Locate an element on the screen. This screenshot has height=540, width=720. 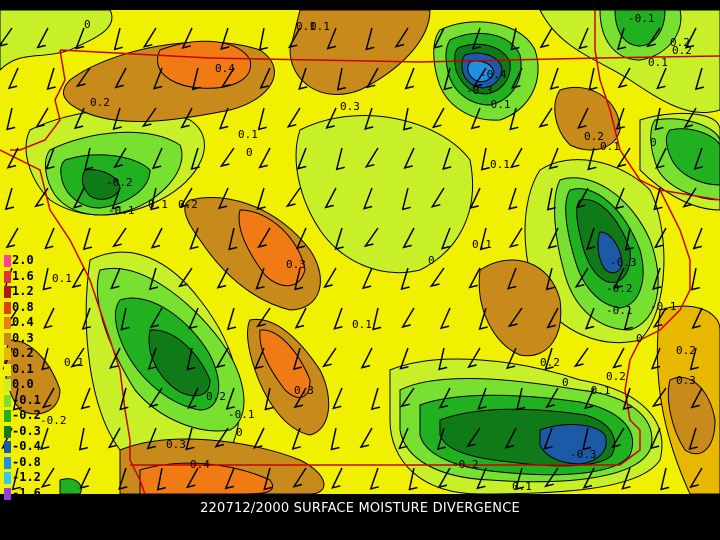
legend-label: -0.2 is located at coordinates (26, 415).